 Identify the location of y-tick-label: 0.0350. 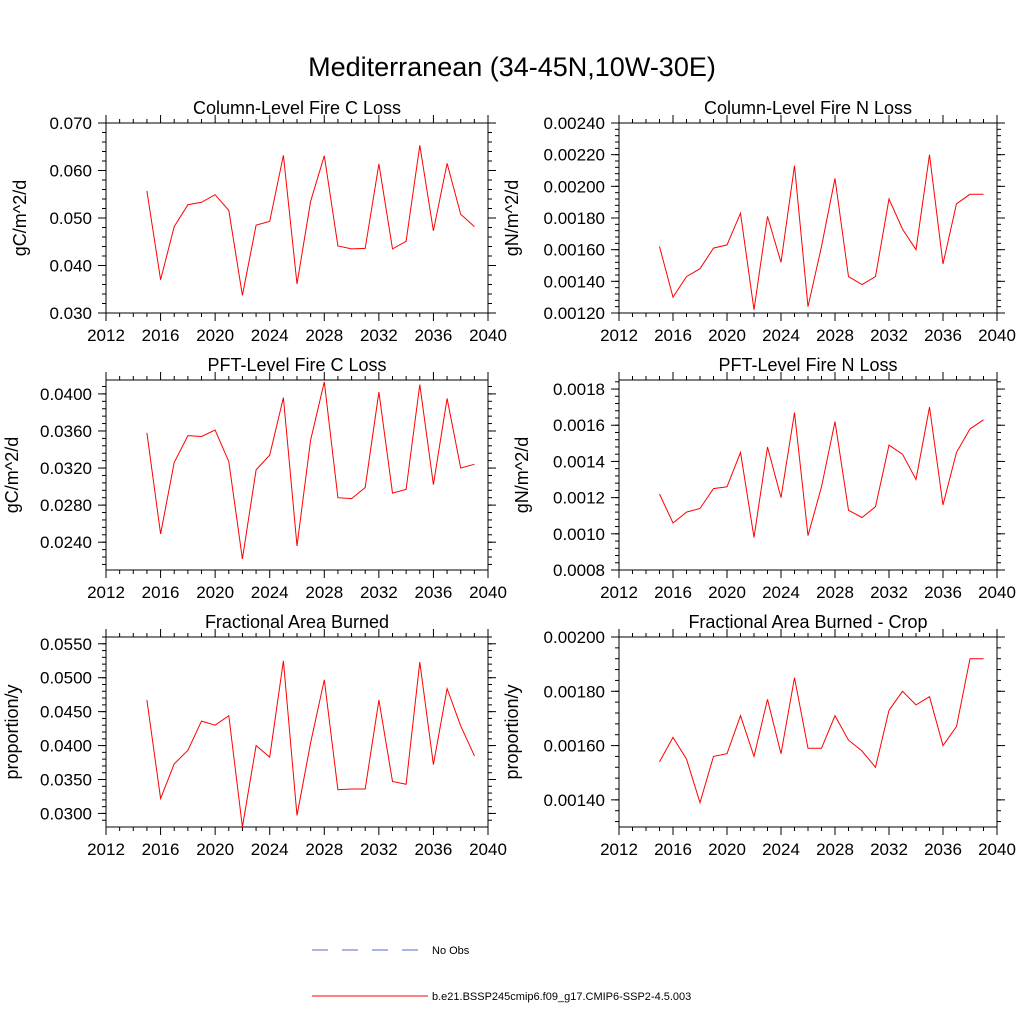
(66, 780).